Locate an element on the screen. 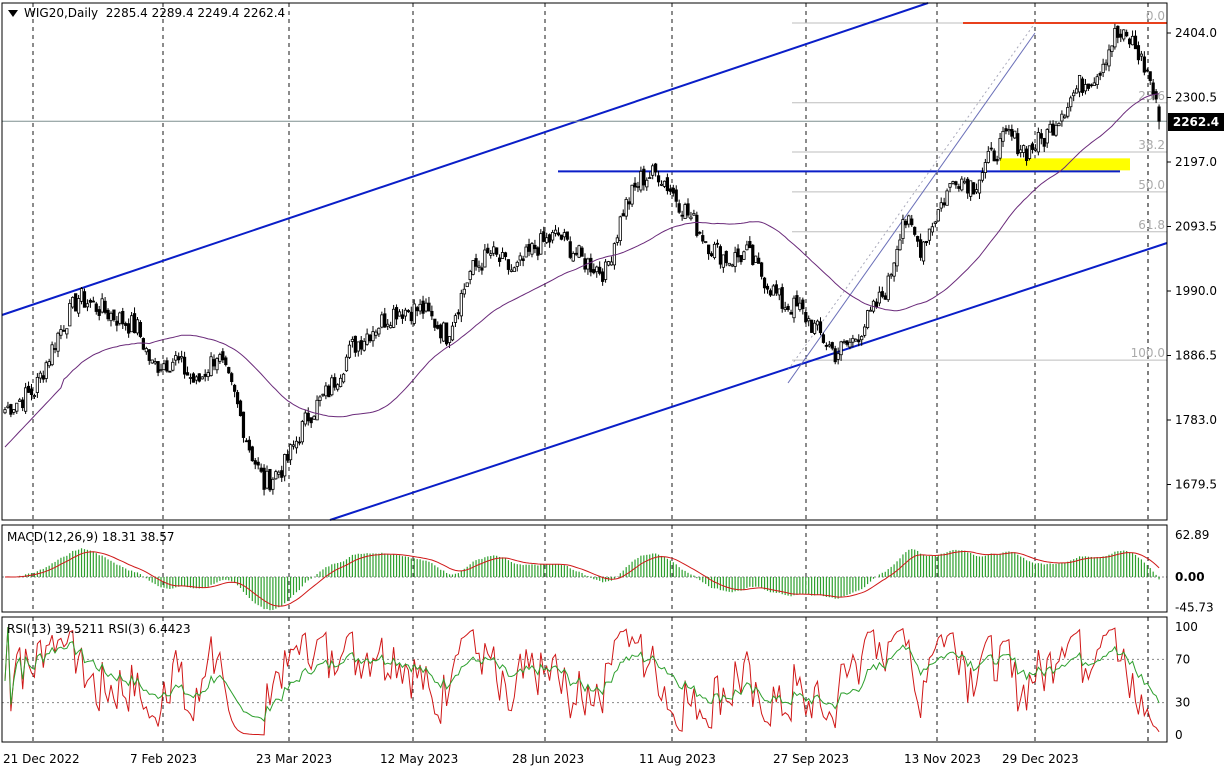 The height and width of the screenshot is (771, 1232). date-tick-label: 27 Sep 2023 is located at coordinates (811, 759).